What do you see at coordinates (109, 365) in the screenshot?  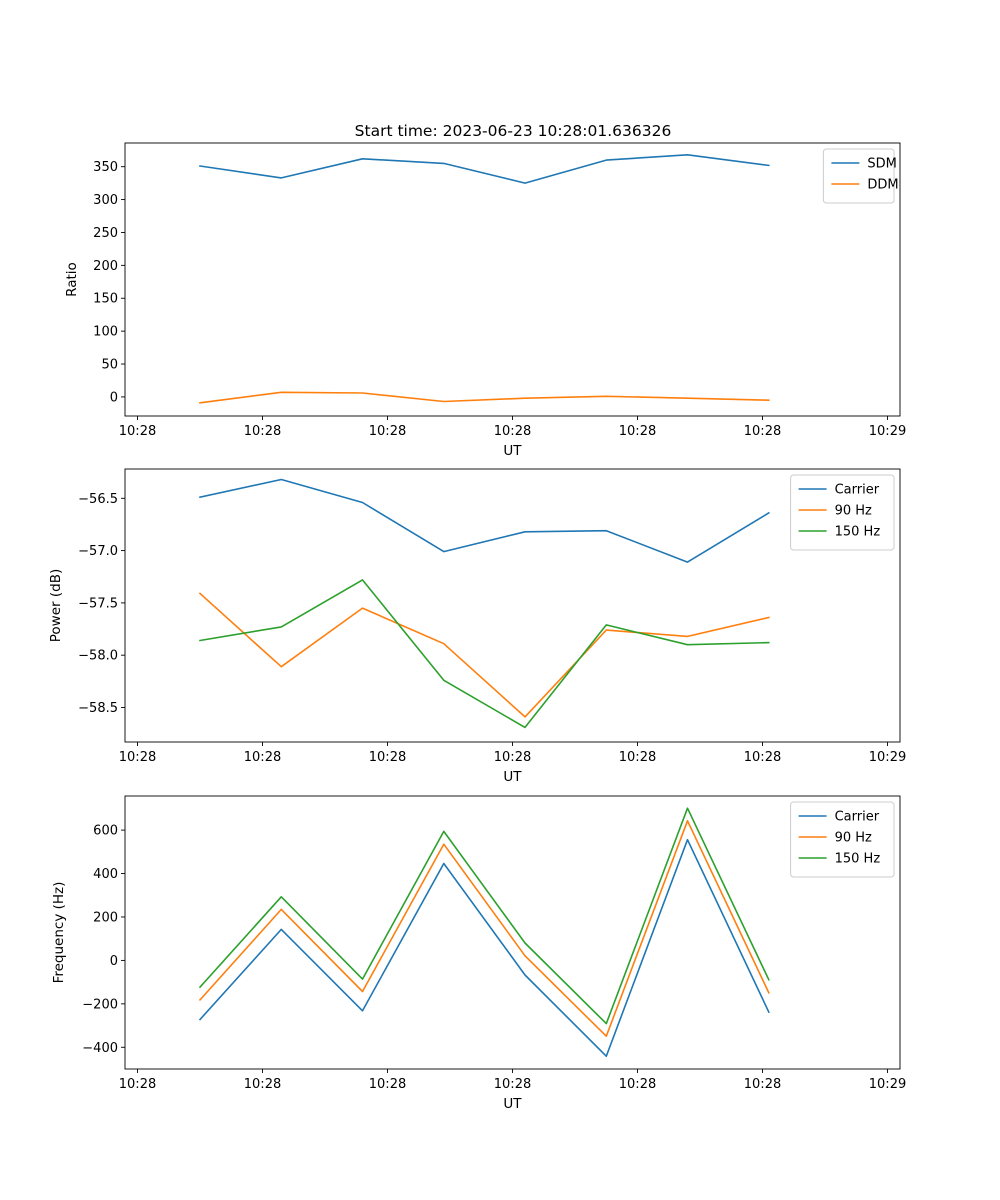 I see `y-tick-label: 50` at bounding box center [109, 365].